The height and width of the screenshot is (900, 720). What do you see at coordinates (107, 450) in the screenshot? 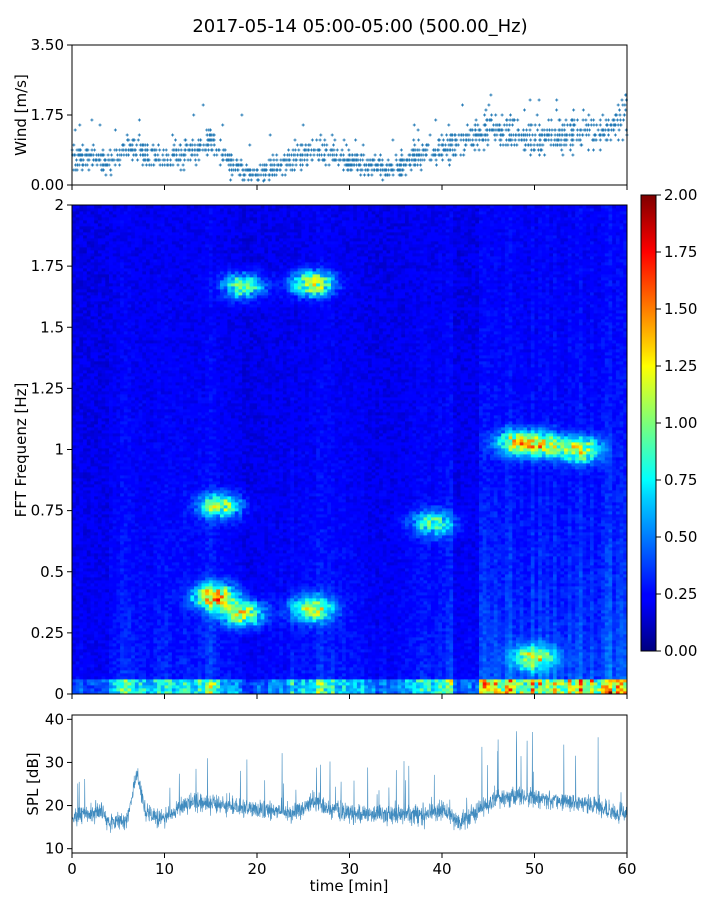
I see `spectrogram-column` at bounding box center [107, 450].